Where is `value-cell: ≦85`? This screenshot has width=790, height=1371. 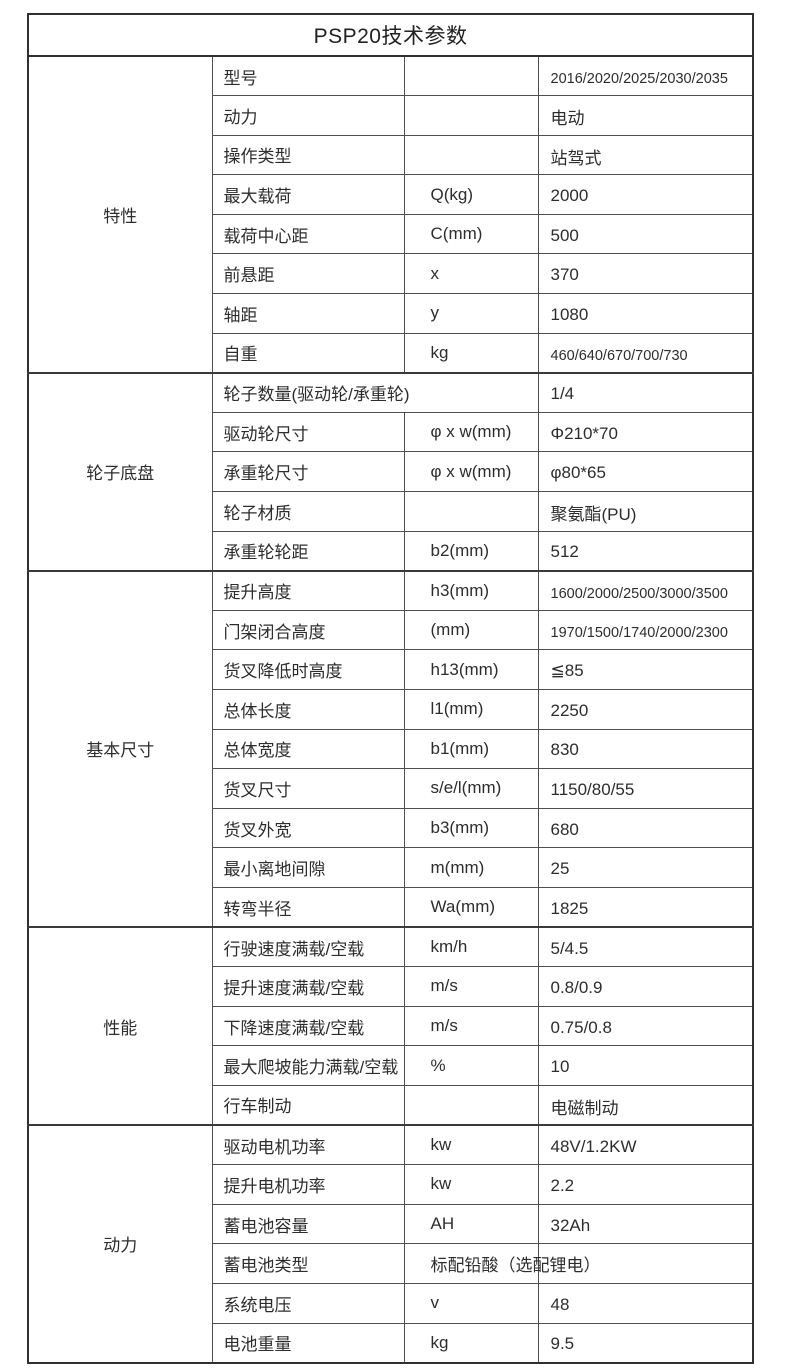 value-cell: ≦85 is located at coordinates (645, 669).